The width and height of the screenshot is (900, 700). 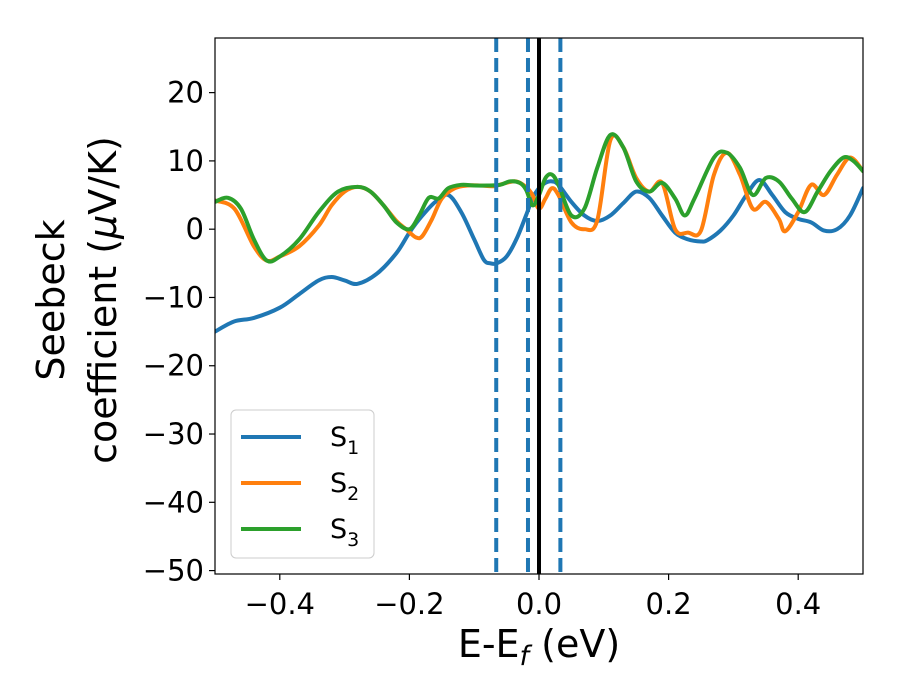 What do you see at coordinates (338, 483) in the screenshot?
I see `legend-label-s2-base: S` at bounding box center [338, 483].